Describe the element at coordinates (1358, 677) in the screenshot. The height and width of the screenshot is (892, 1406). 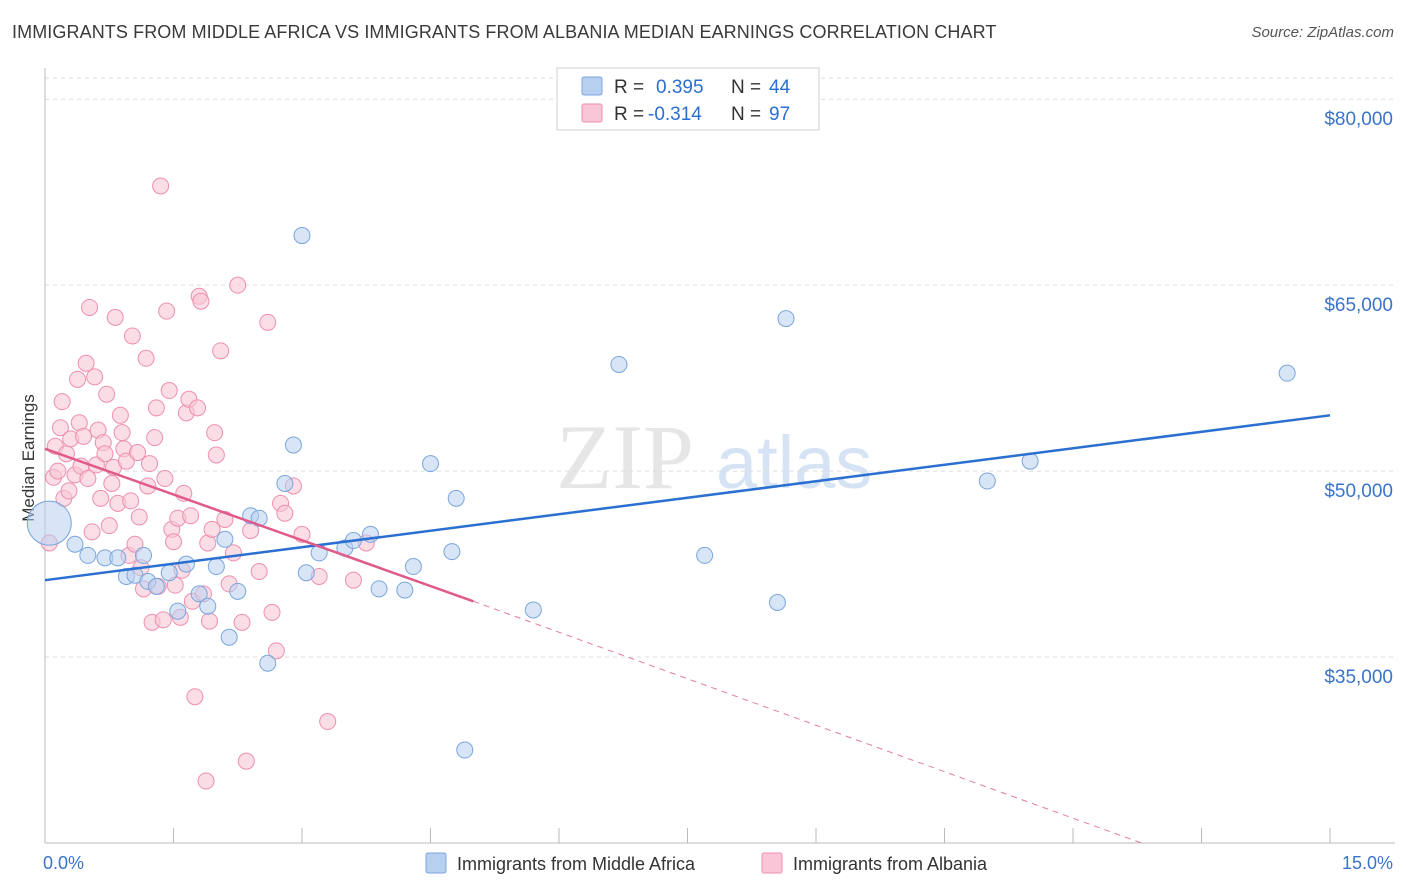
I see `y-tick-label: $35,000` at that location.